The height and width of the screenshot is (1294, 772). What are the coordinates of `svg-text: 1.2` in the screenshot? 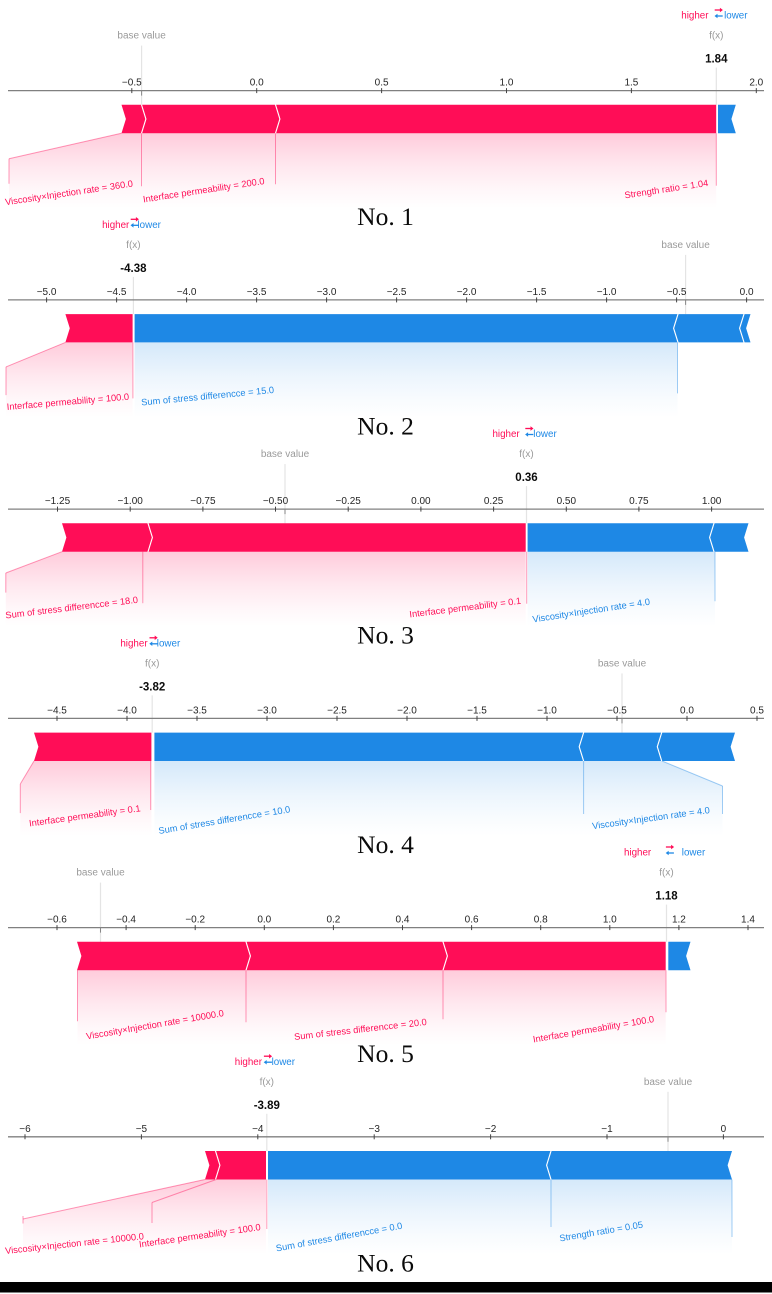 It's located at (679, 920).